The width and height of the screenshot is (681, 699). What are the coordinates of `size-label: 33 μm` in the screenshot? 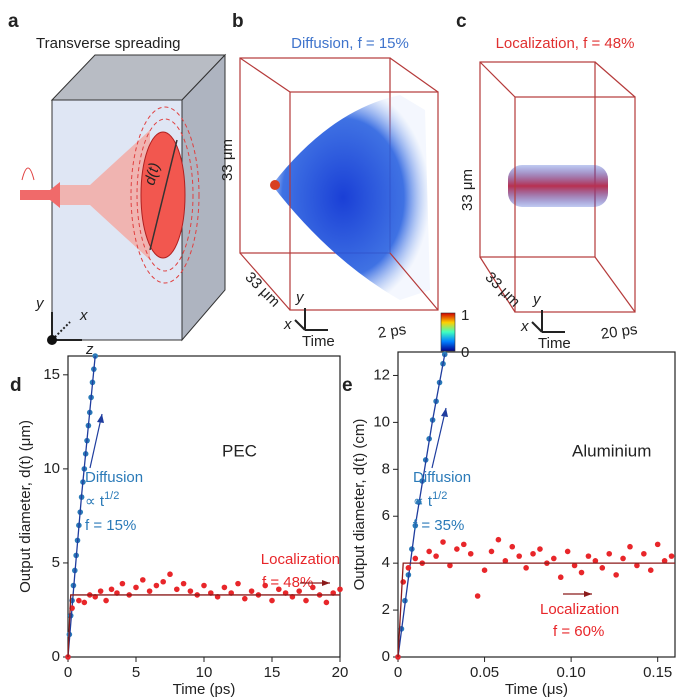 It's located at (263, 290).